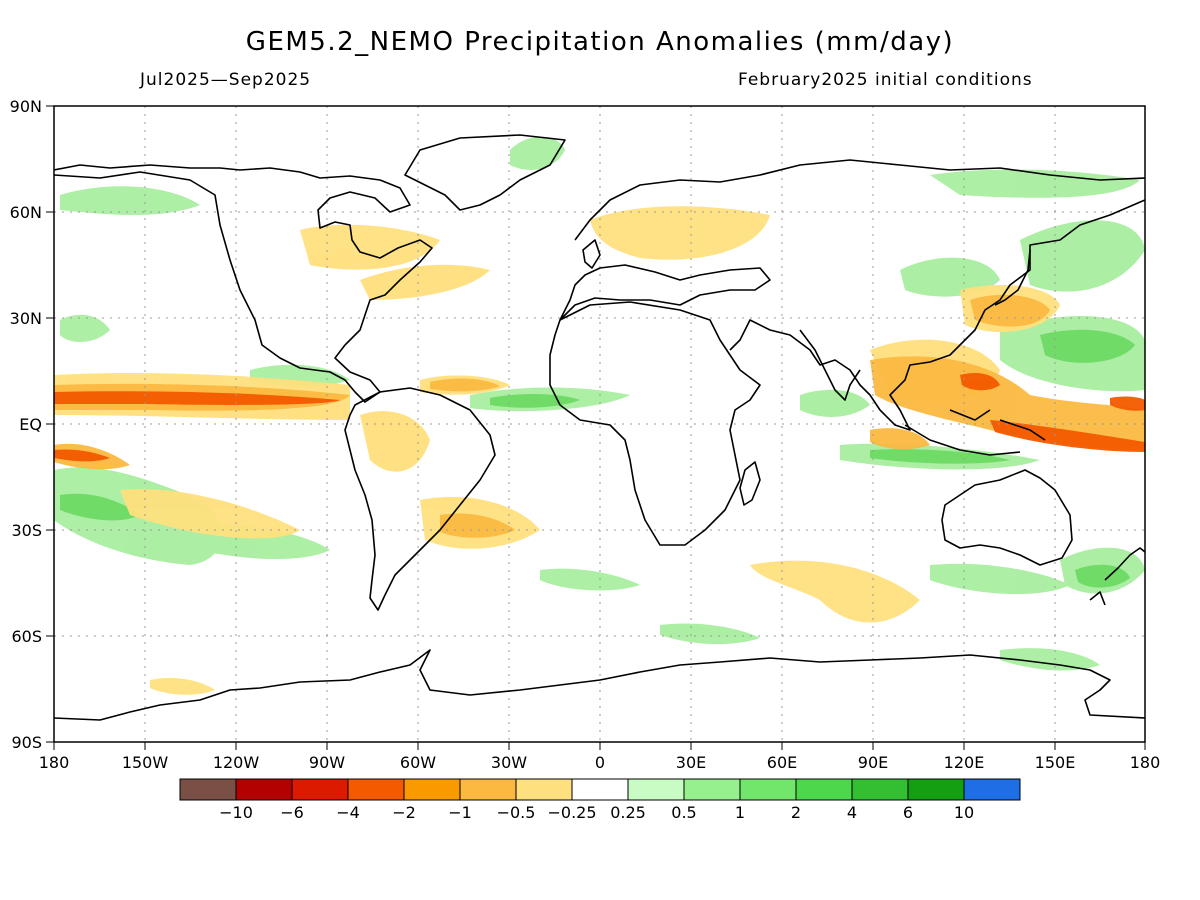 This screenshot has height=900, width=1200. I want to click on initial-conditions: February2025 initial conditions, so click(885, 80).